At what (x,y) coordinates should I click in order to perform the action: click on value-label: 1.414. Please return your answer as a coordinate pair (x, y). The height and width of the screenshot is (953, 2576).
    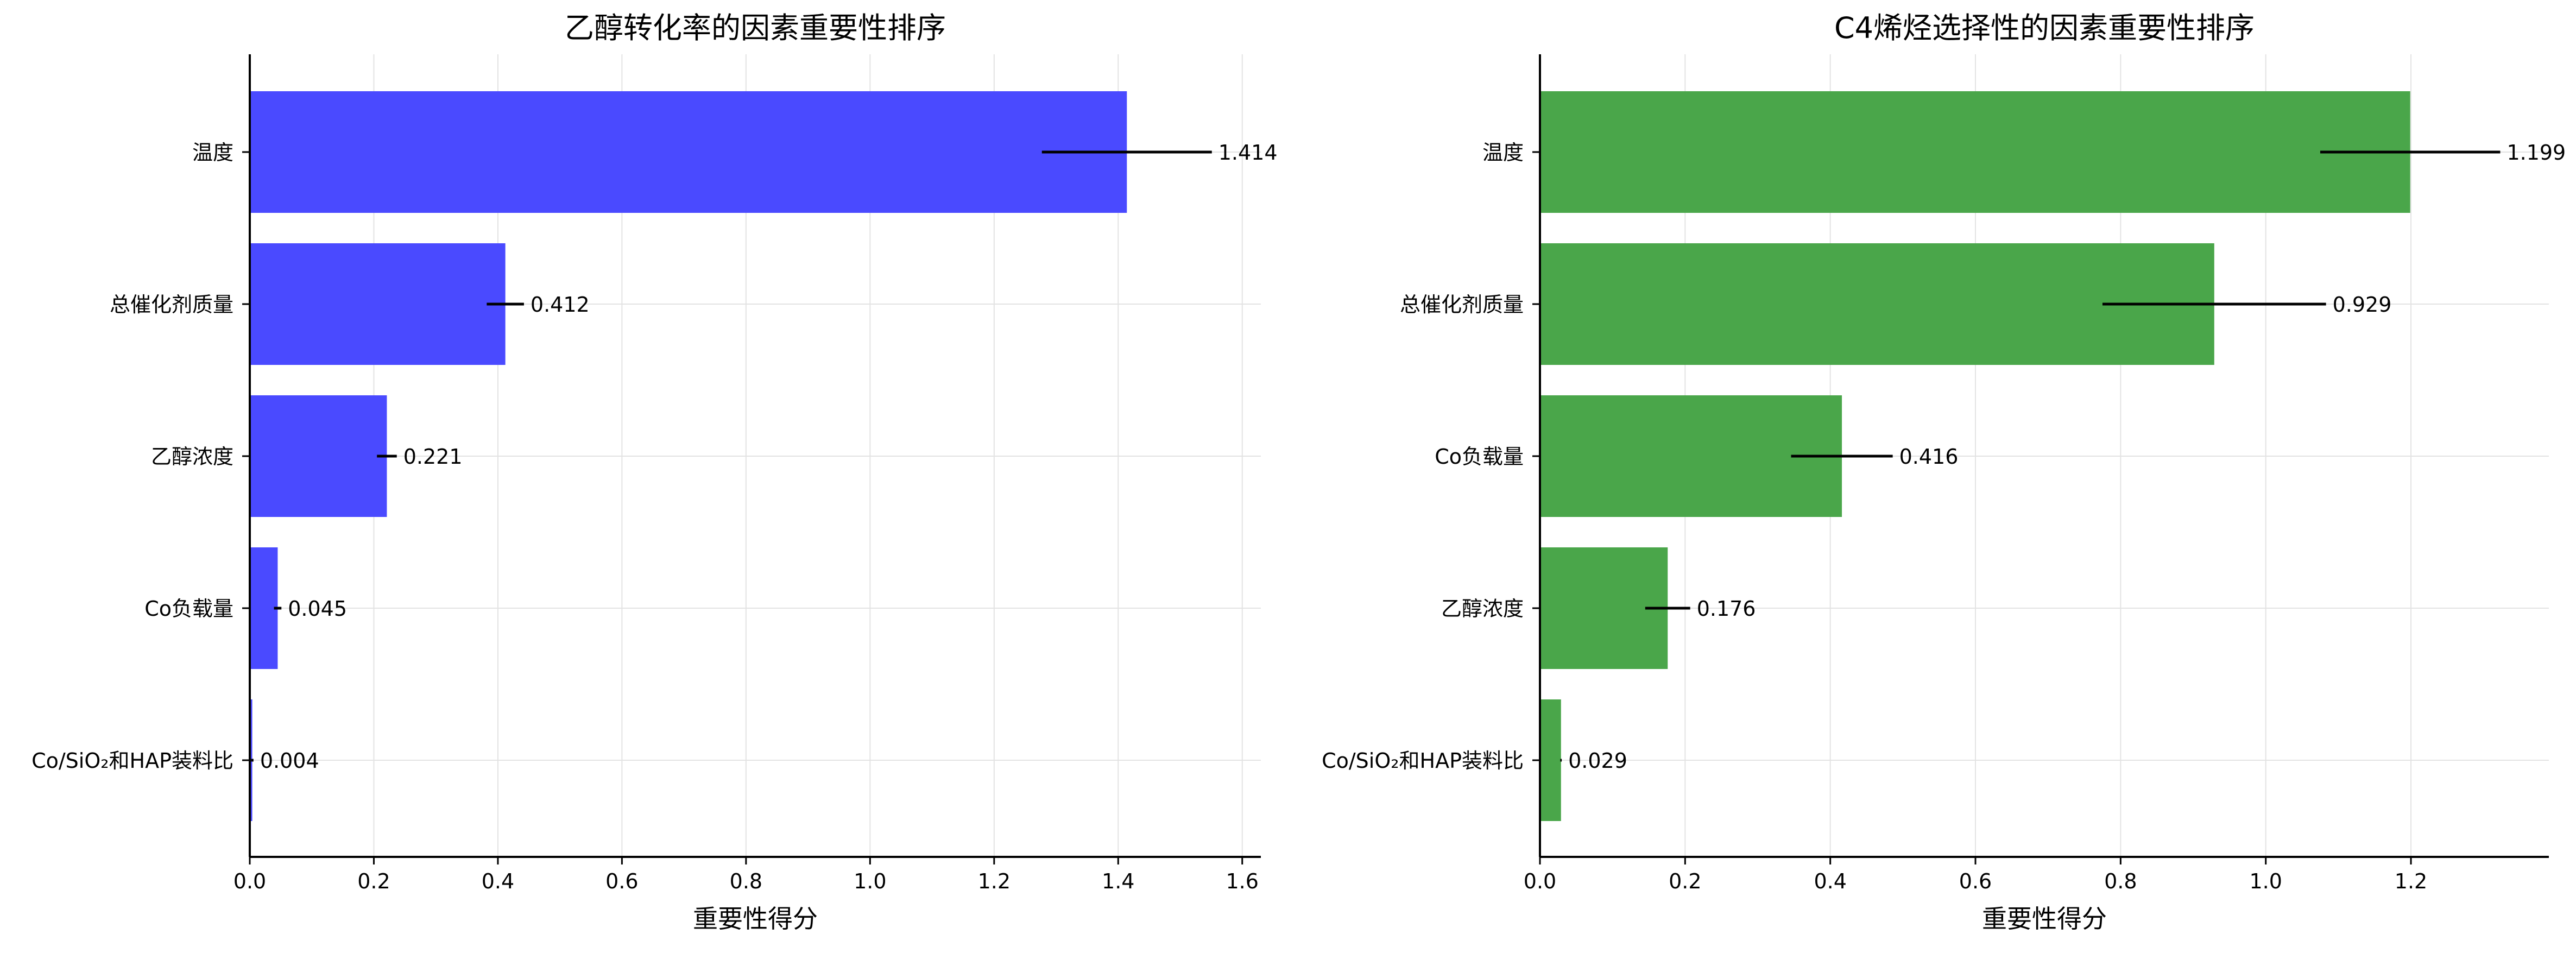
    Looking at the image, I should click on (1248, 153).